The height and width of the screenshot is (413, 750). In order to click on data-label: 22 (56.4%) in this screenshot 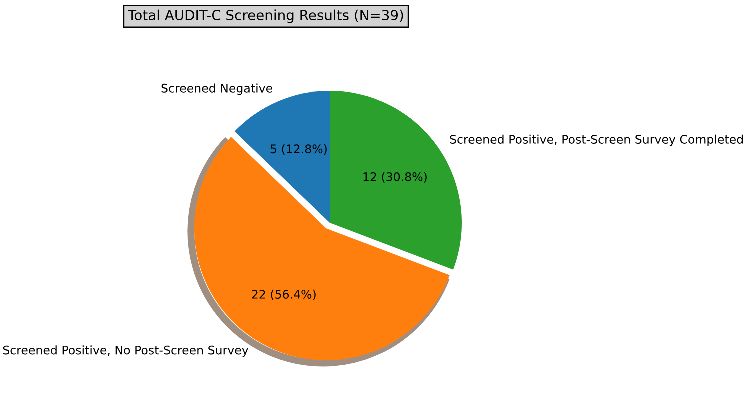, I will do `click(284, 295)`.